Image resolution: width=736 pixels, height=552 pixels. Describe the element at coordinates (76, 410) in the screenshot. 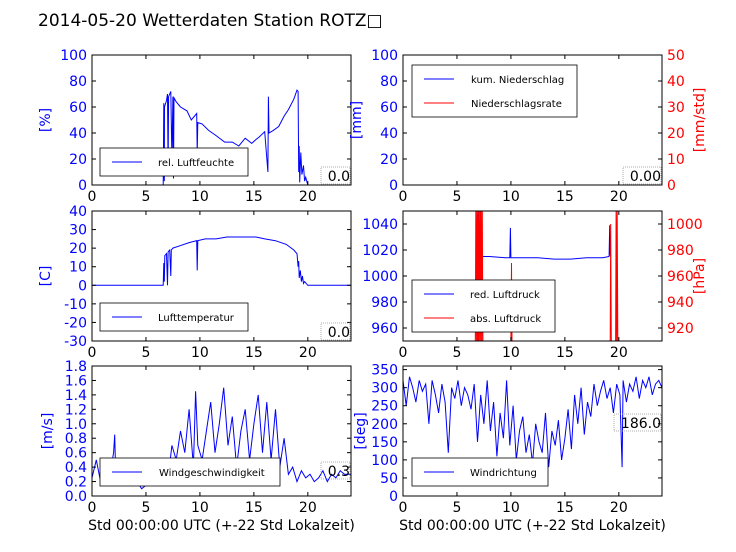

I see `y-tick-label: 1.2` at that location.